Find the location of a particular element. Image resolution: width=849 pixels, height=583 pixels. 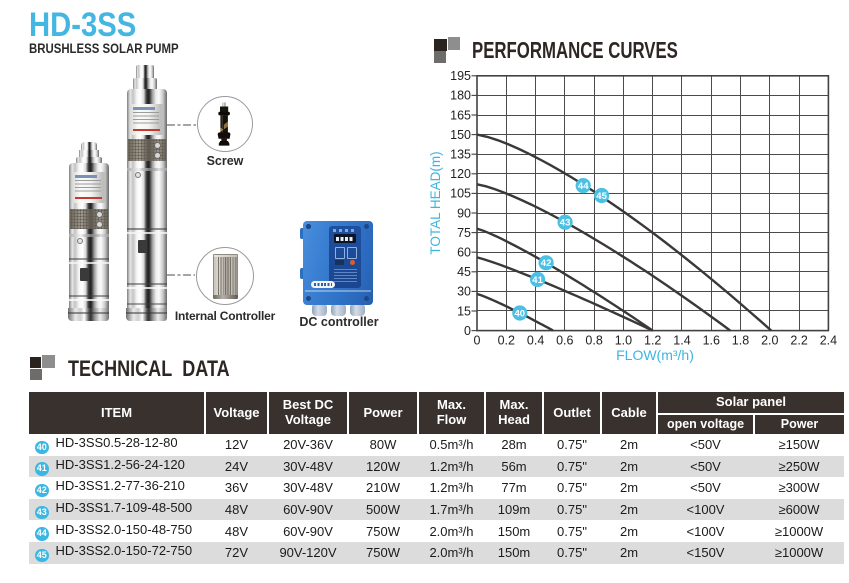

svg-text: 135 is located at coordinates (460, 155).